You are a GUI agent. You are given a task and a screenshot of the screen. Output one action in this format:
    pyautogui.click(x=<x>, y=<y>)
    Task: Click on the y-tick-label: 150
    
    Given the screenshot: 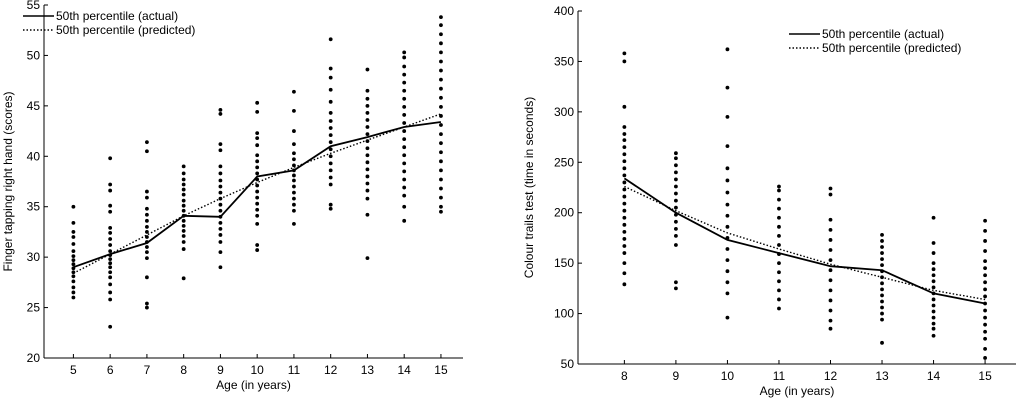 What is the action you would take?
    pyautogui.click(x=564, y=263)
    